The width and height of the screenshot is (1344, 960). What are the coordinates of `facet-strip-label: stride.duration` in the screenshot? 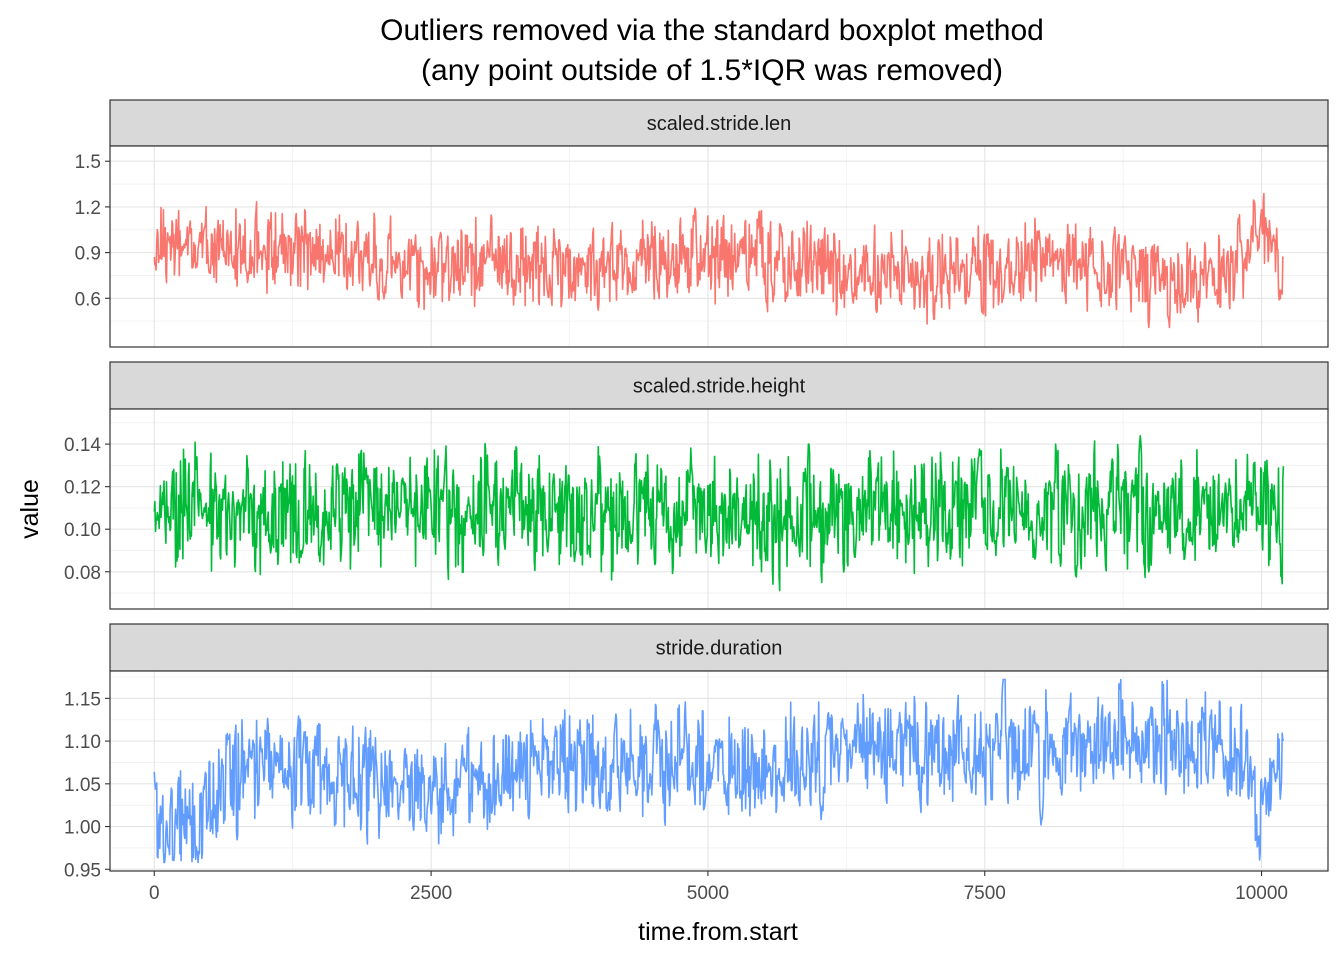 It's located at (719, 649).